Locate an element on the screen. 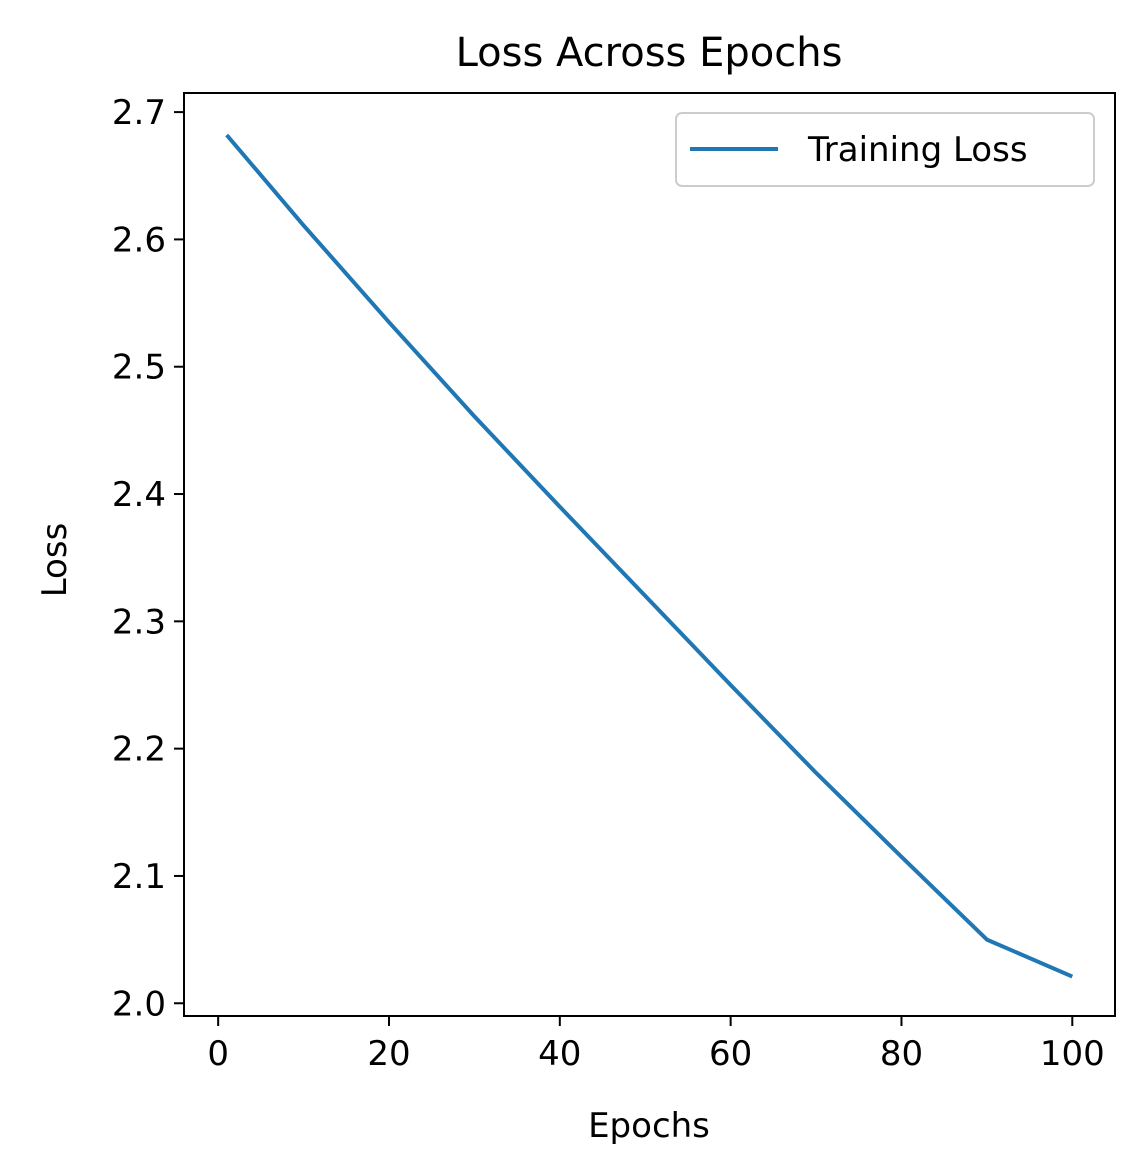 Image resolution: width=1144 pixels, height=1176 pixels. legend-label-training-loss: Training Loss is located at coordinates (917, 150).